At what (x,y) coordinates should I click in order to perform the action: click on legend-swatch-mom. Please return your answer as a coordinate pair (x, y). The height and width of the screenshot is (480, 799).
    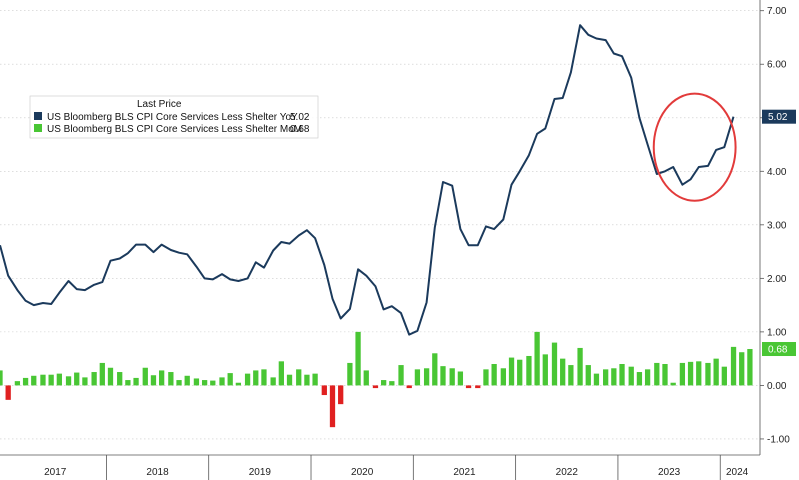
    Looking at the image, I should click on (38, 128).